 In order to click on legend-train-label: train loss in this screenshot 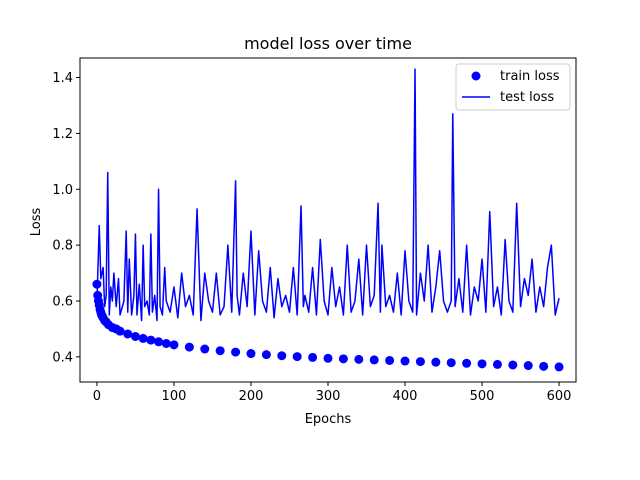, I will do `click(530, 76)`.